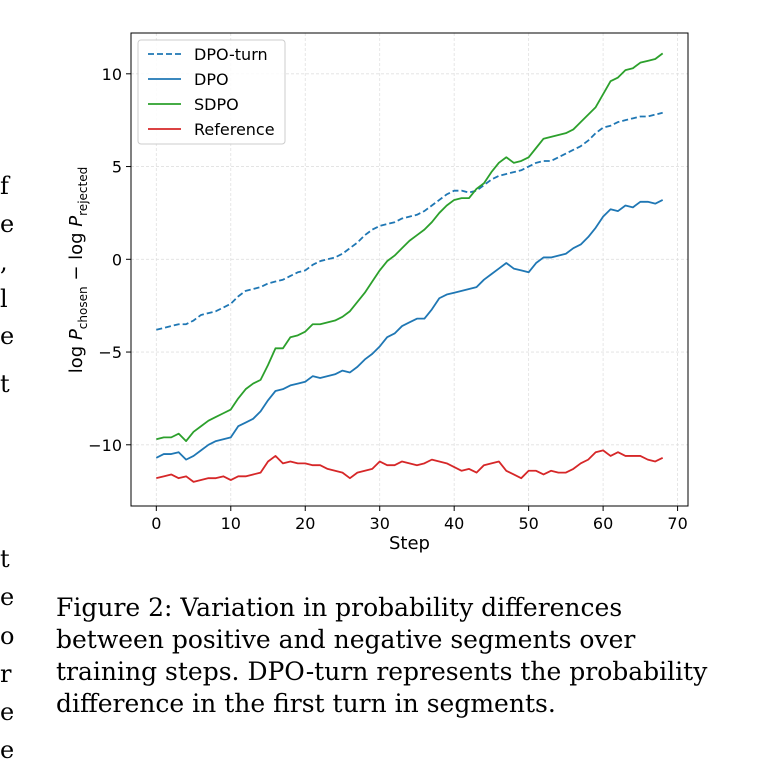 The image size is (766, 764). What do you see at coordinates (78, 270) in the screenshot?
I see `y-axis-label: log Pchosen − log Prejected` at bounding box center [78, 270].